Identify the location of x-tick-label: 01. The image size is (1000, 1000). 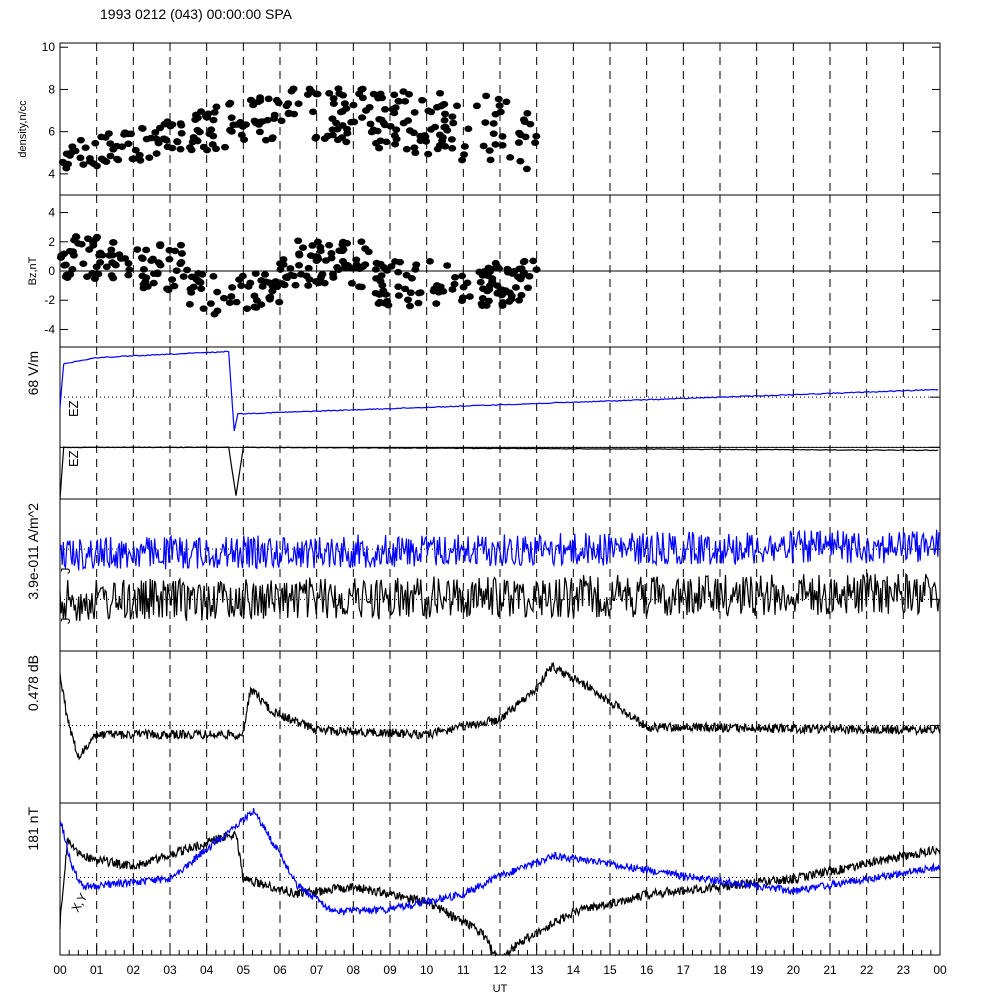
(97, 970).